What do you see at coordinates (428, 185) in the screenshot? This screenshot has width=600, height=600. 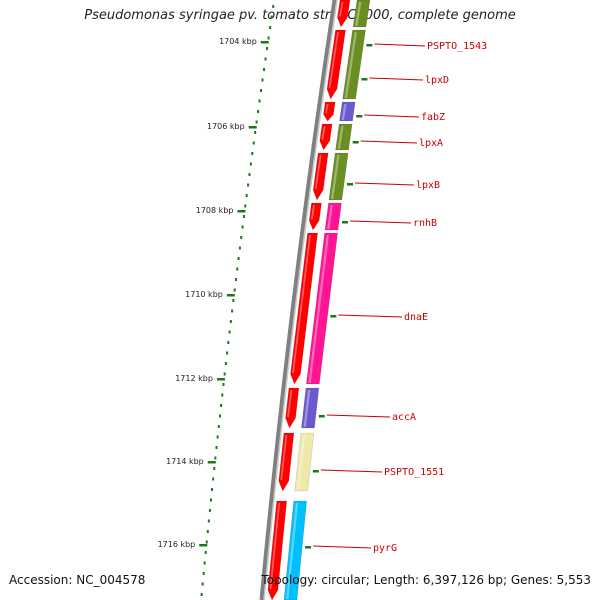 I see `gene-label: lpxB` at bounding box center [428, 185].